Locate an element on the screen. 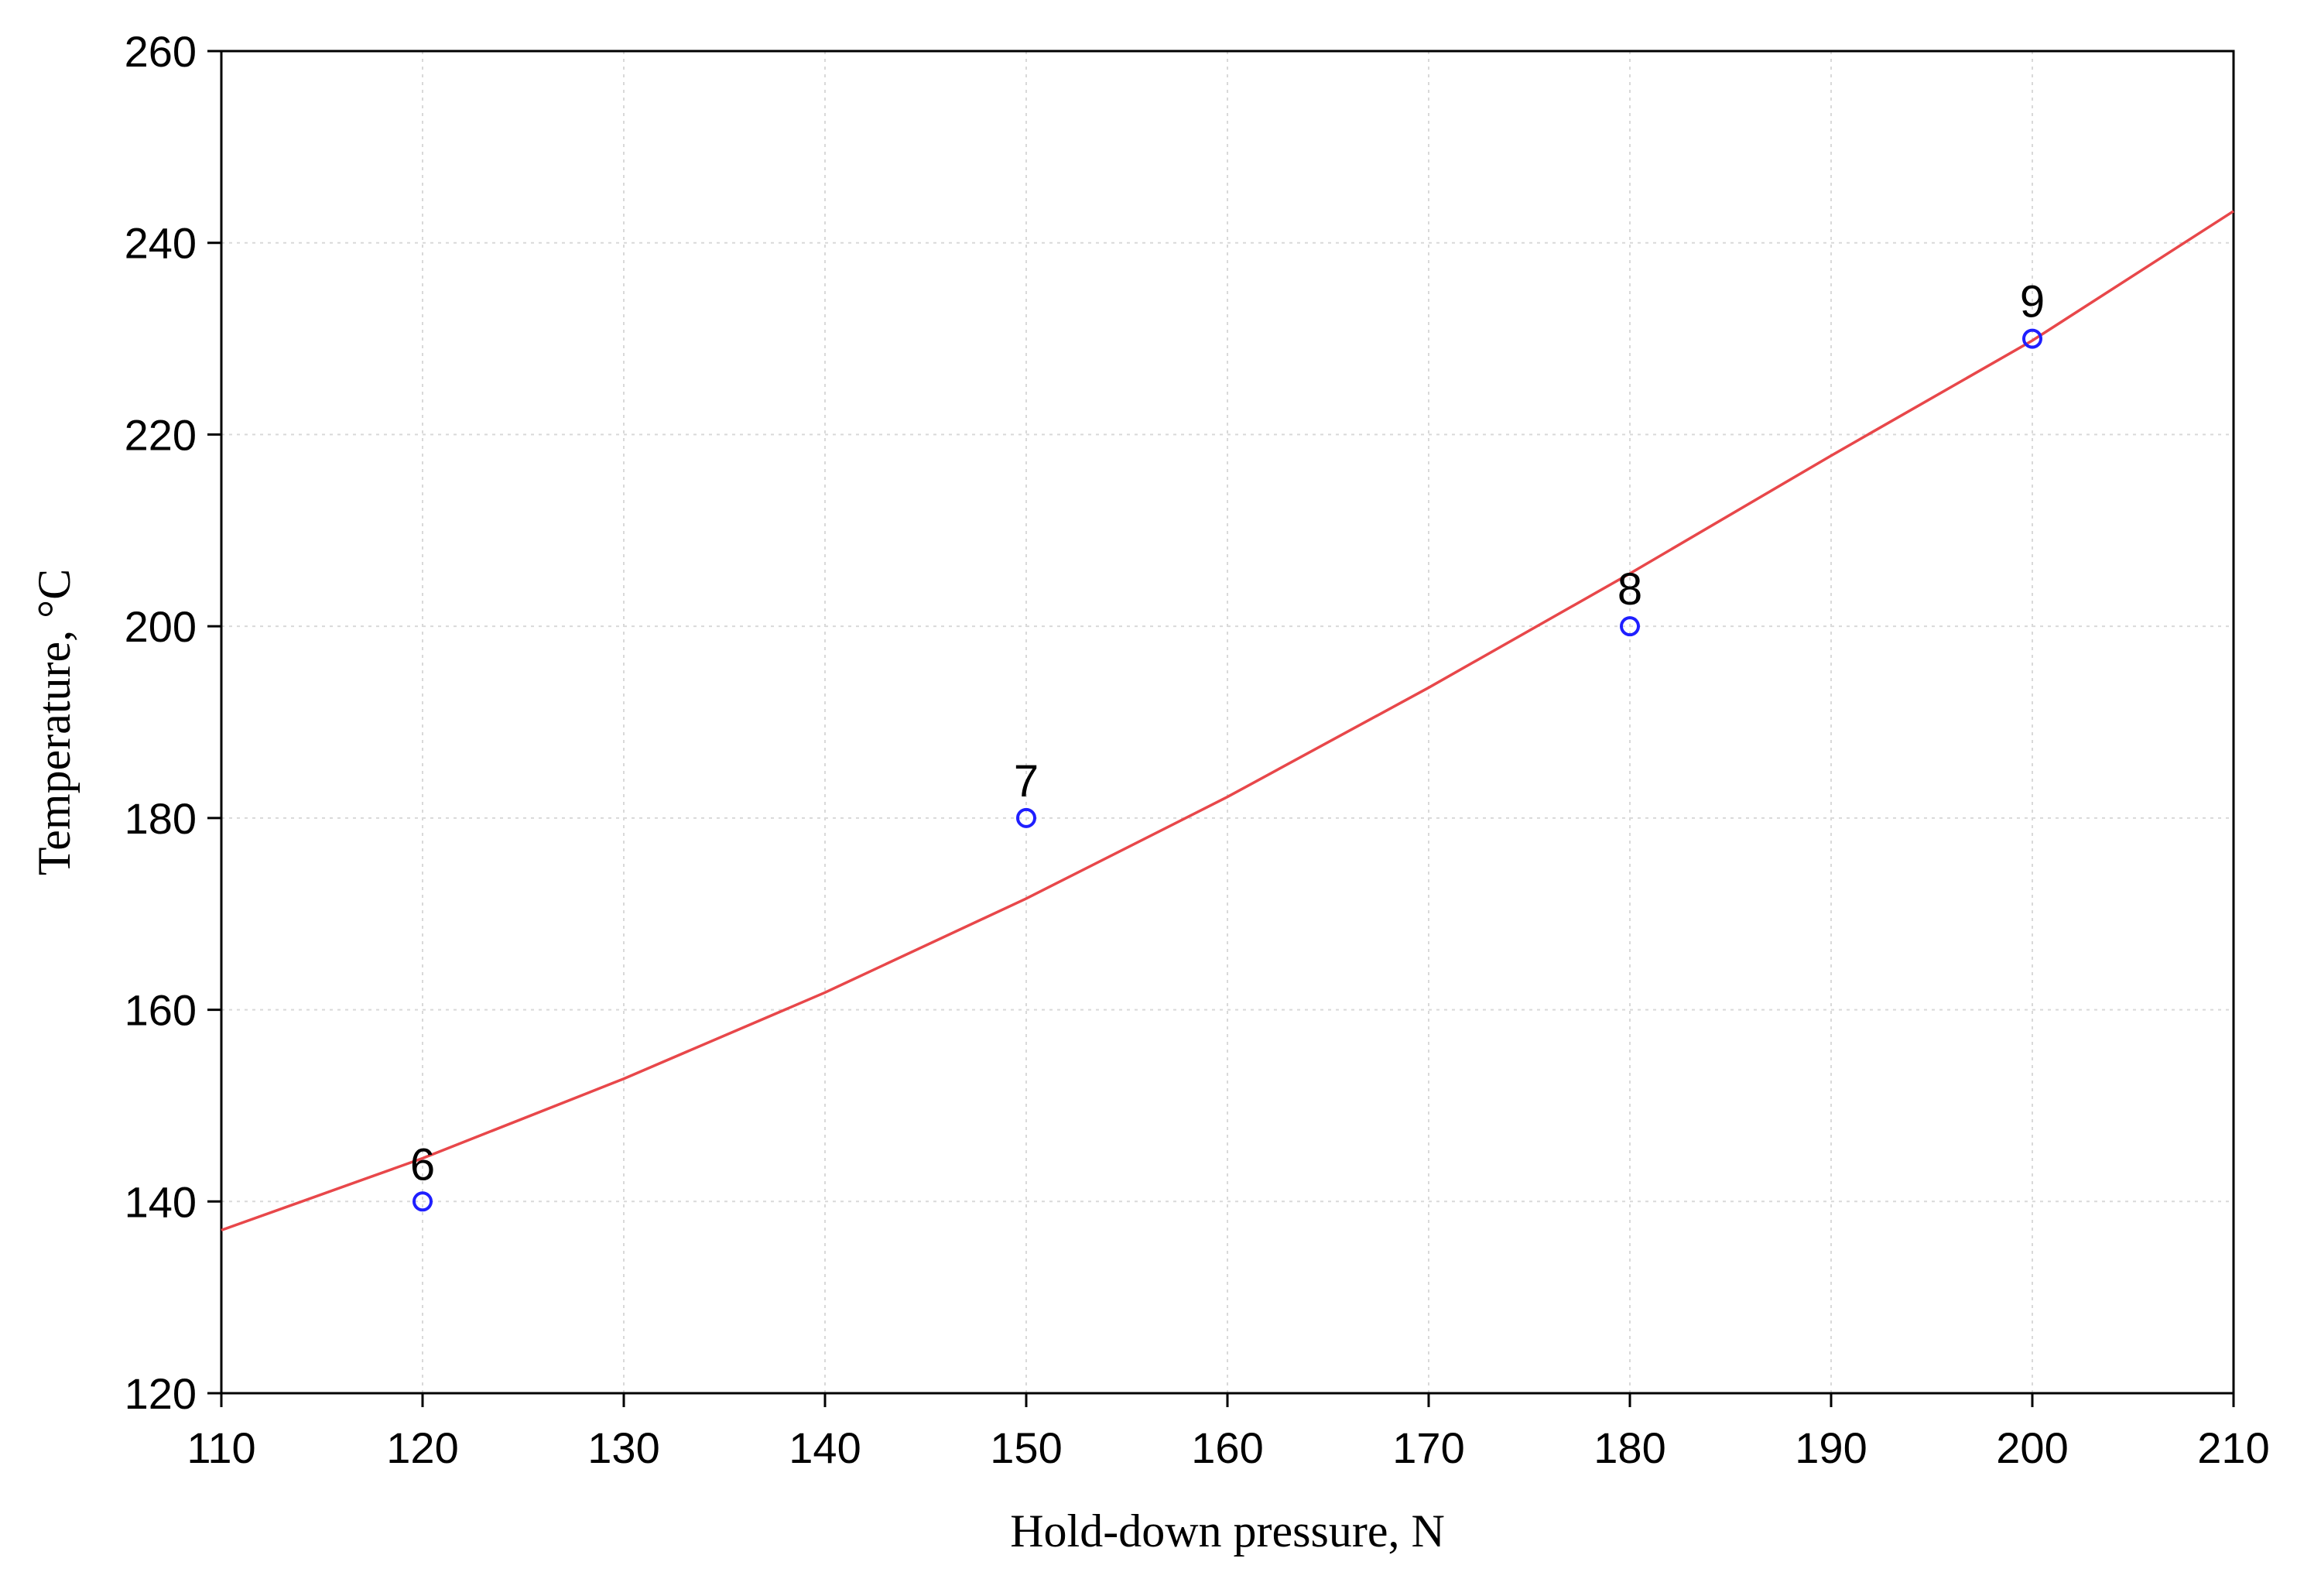 This screenshot has width=2297, height=1596. x-tick-label: 200 is located at coordinates (2032, 1447).